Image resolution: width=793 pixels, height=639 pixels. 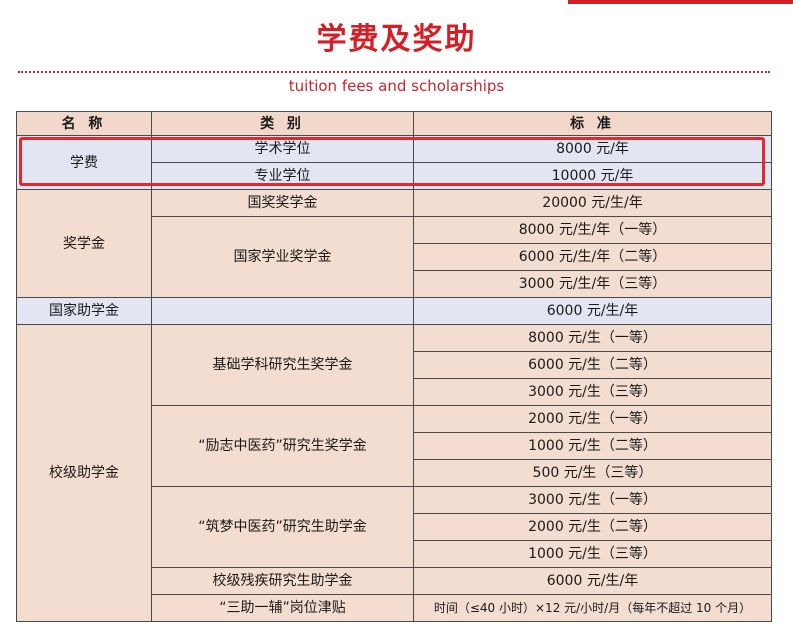 What do you see at coordinates (394, 284) in the screenshot?
I see `table-row: 3000 元/生/年（三等）` at bounding box center [394, 284].